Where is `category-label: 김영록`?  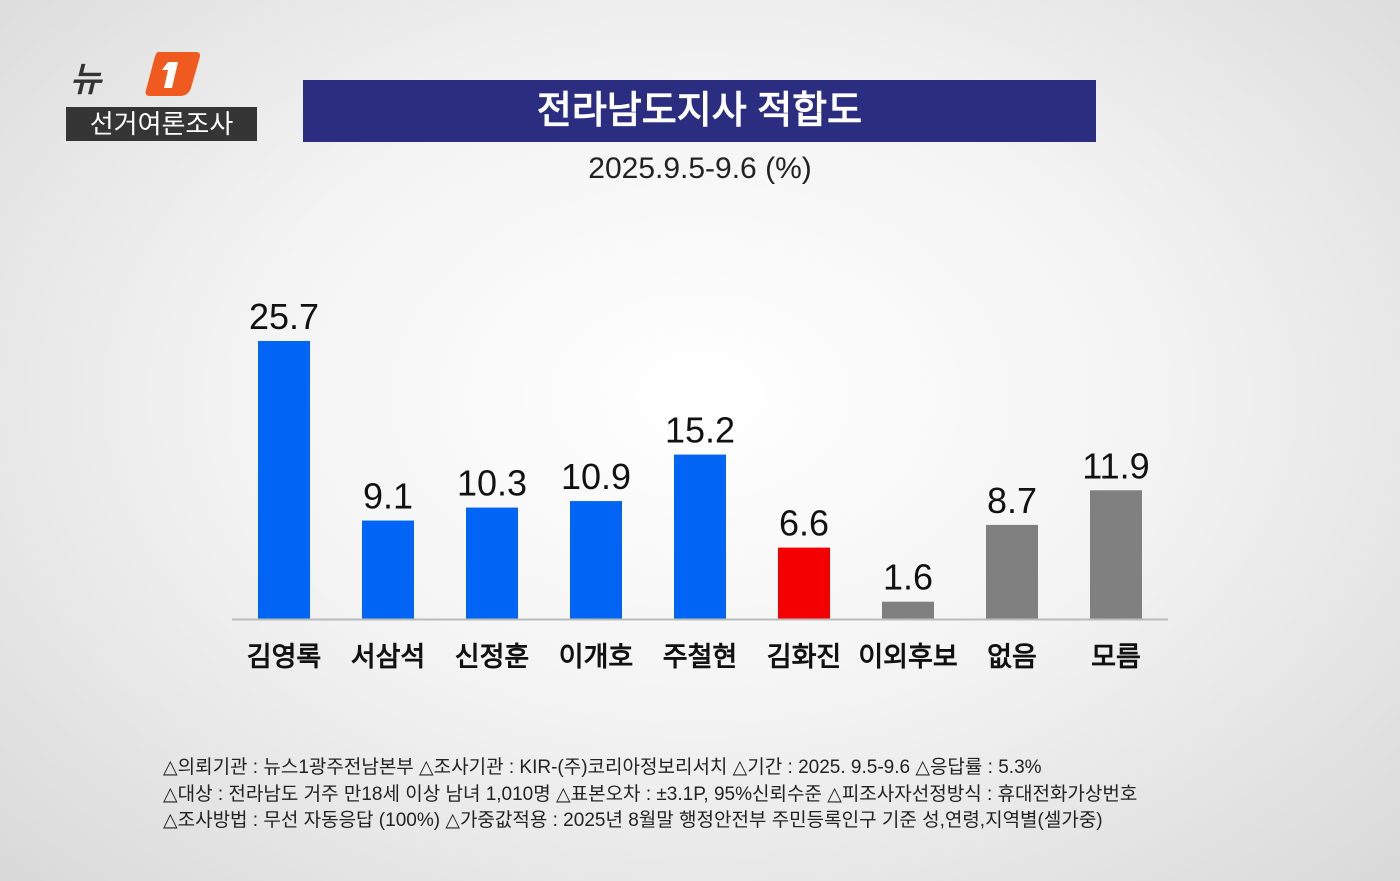
category-label: 김영록 is located at coordinates (284, 657).